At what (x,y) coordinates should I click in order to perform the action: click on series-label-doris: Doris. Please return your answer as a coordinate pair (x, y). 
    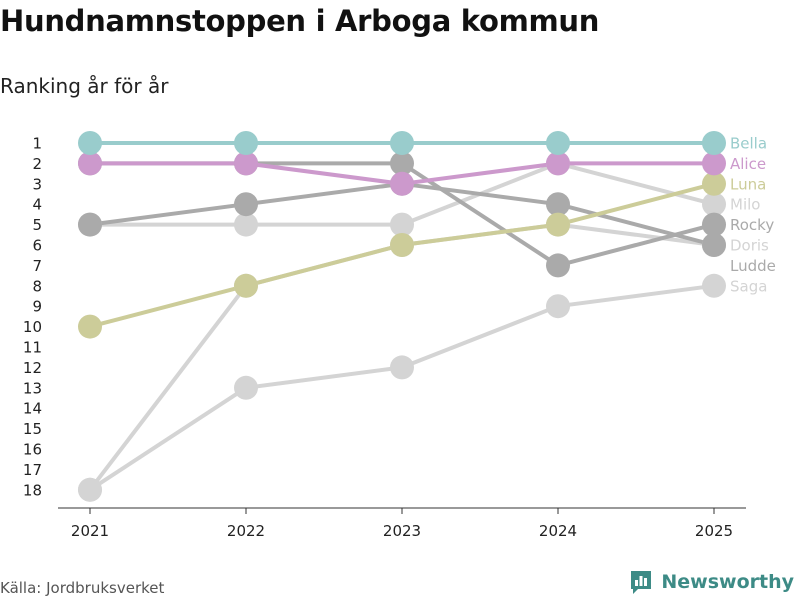
    Looking at the image, I should click on (749, 246).